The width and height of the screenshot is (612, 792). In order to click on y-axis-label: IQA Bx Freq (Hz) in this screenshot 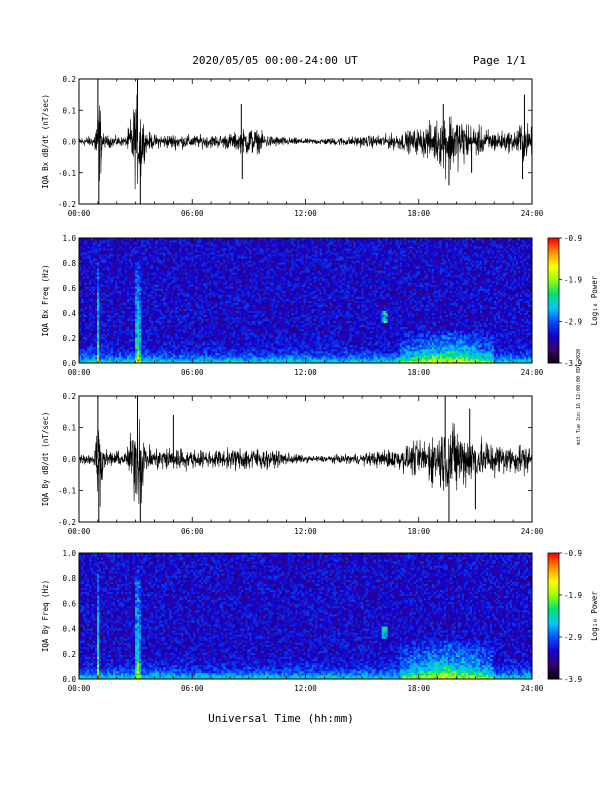, I will do `click(45, 300)`.